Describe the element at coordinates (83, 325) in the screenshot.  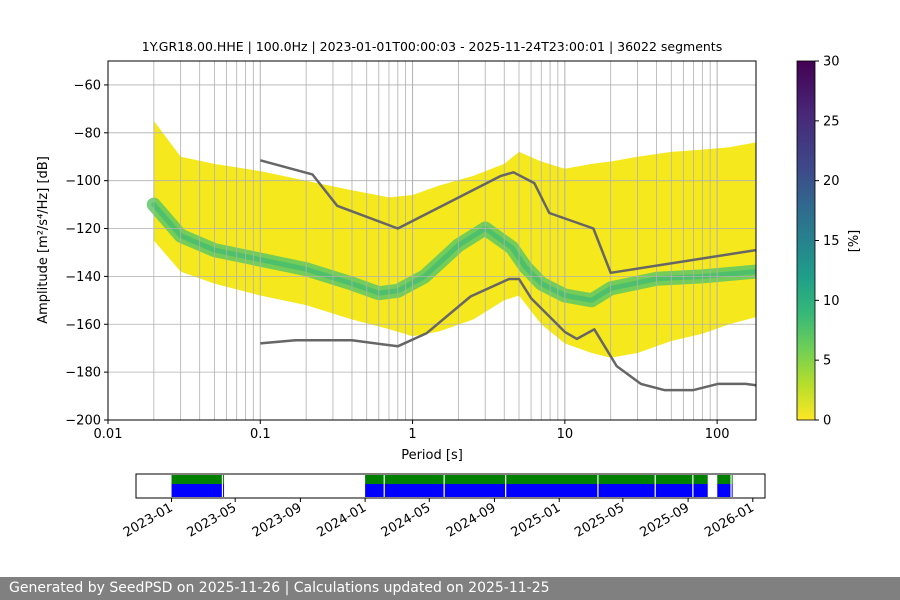
I see `y-tick-label: −160` at that location.